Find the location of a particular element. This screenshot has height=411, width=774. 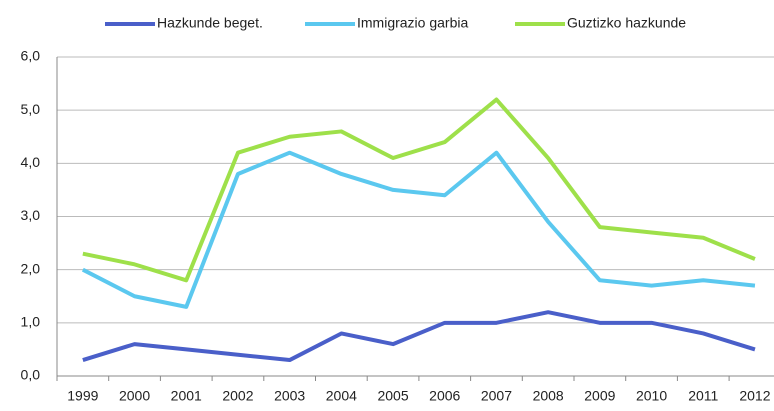

x-tick-label: 2002 is located at coordinates (237, 396).